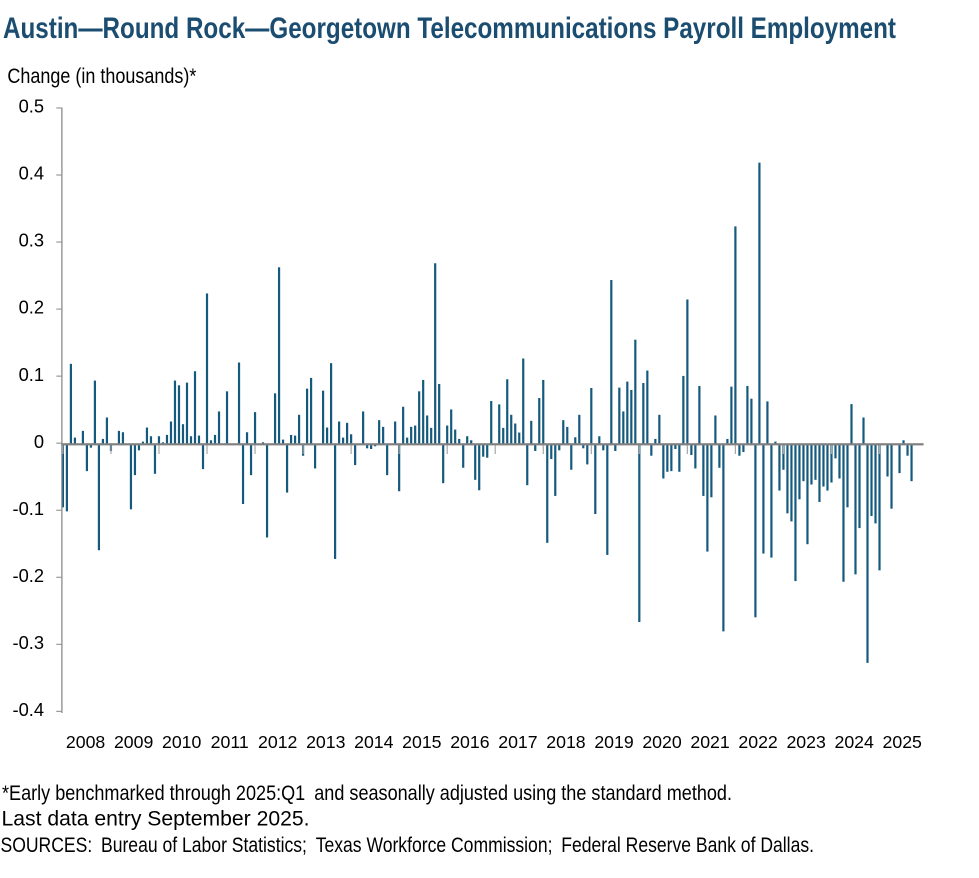  Describe the element at coordinates (86, 742) in the screenshot. I see `svg-text: 2008` at that location.